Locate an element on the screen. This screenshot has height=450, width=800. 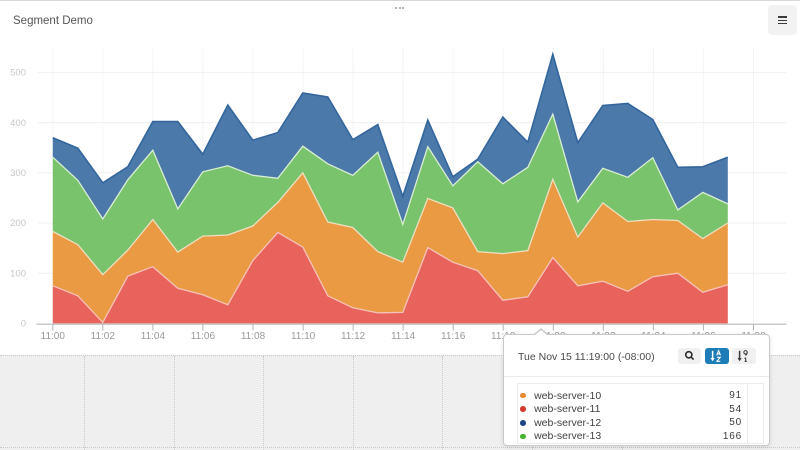
svg-text: 11:08 is located at coordinates (253, 336).